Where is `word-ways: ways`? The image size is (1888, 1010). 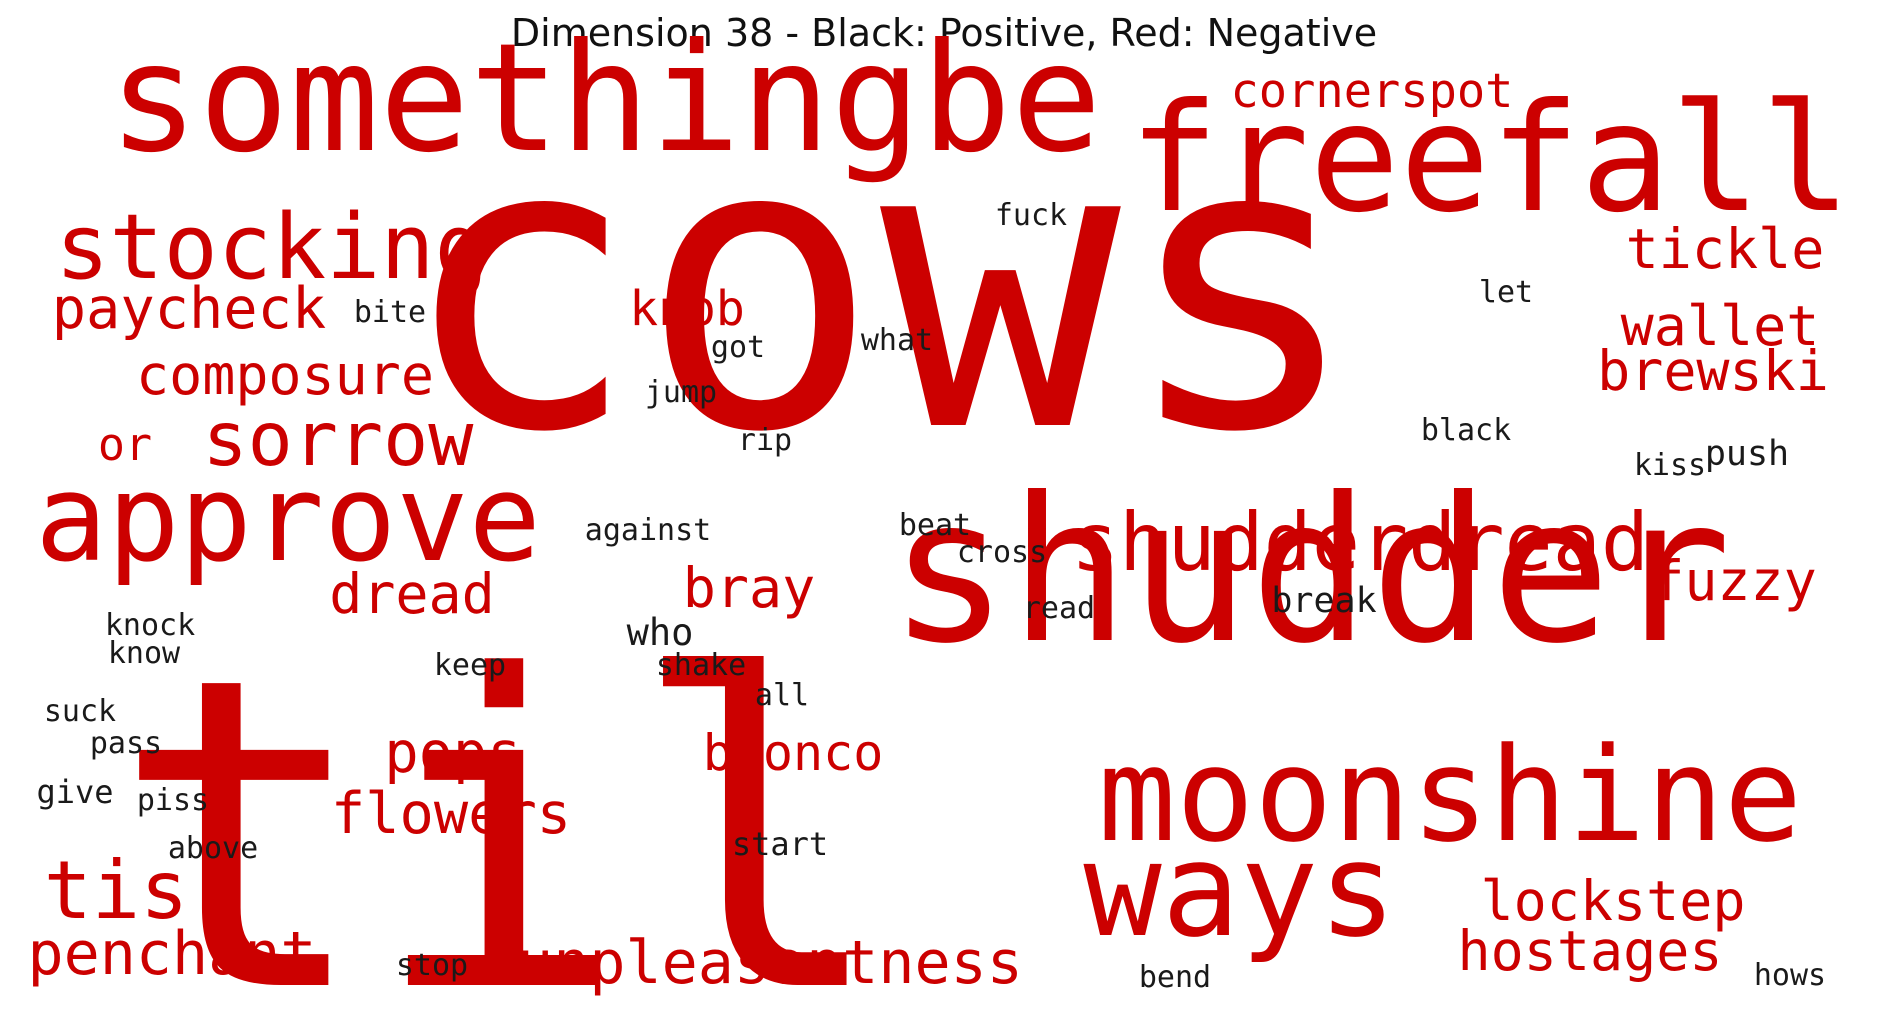 word-ways: ways is located at coordinates (1239, 890).